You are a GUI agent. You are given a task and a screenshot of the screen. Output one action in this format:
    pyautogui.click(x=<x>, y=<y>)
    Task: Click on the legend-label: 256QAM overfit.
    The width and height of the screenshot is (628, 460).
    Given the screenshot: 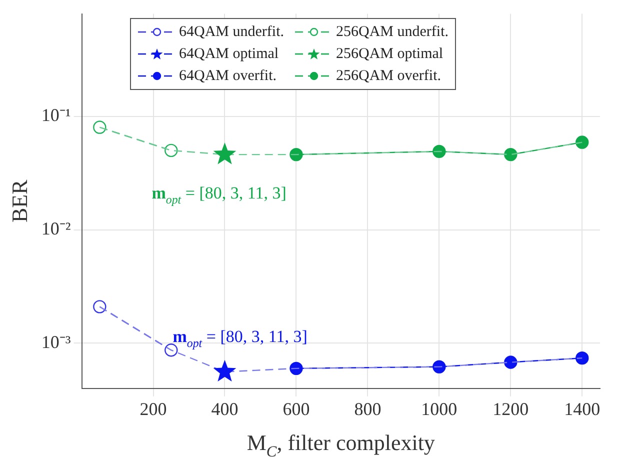 What is the action you would take?
    pyautogui.click(x=388, y=76)
    